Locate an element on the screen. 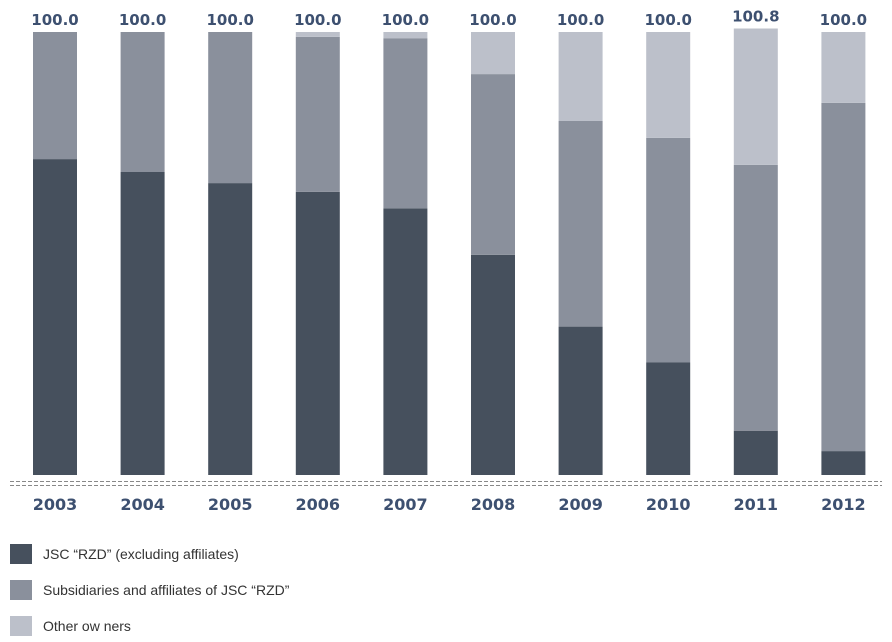 The height and width of the screenshot is (642, 892). total-label-2003: 100.0 is located at coordinates (54, 20).